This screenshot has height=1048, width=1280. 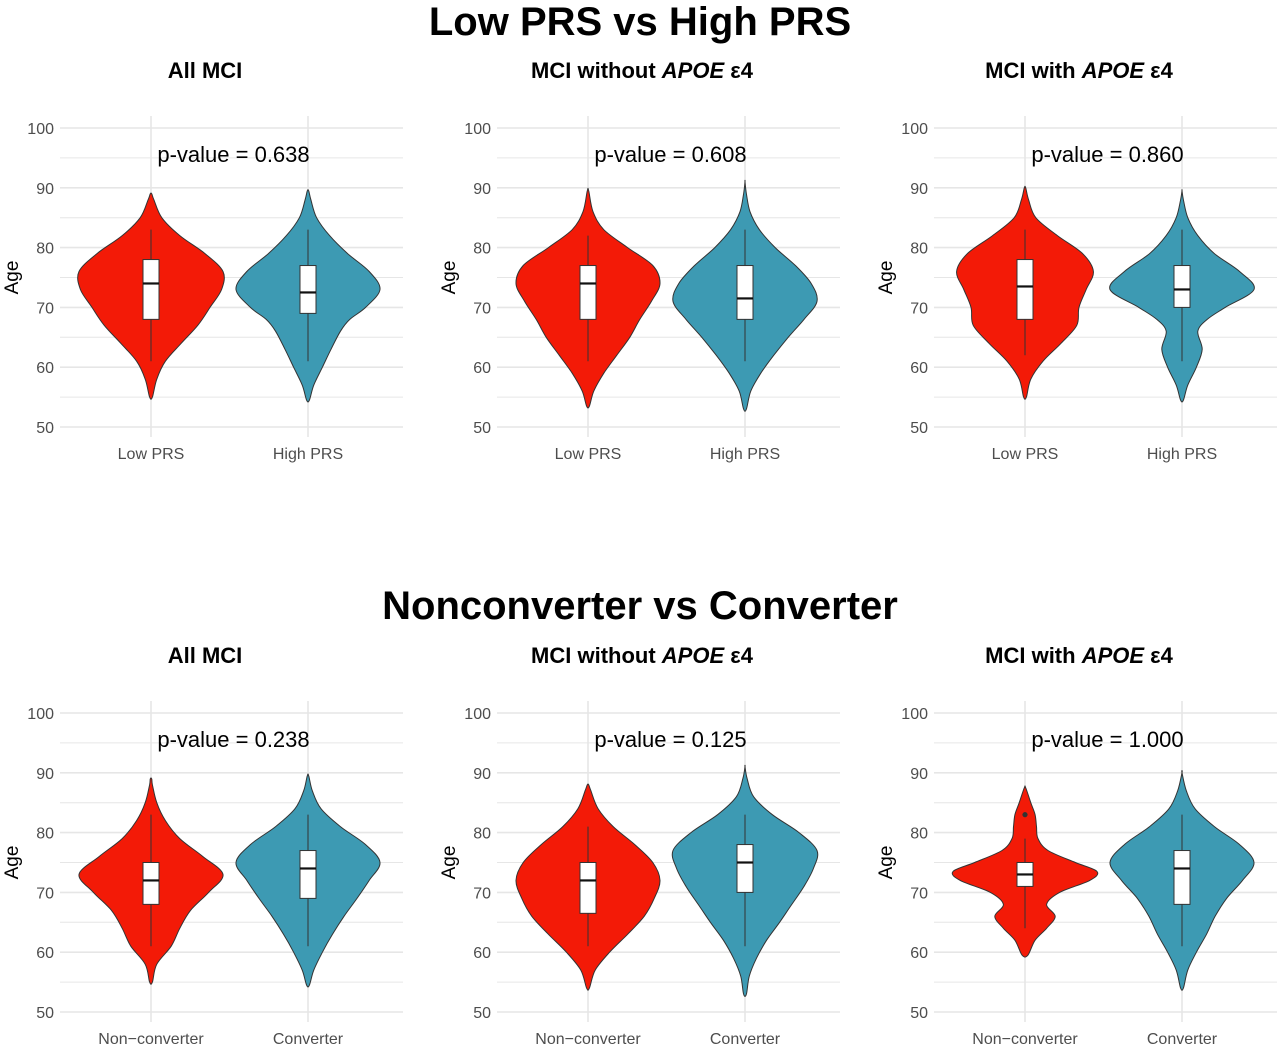 What do you see at coordinates (640, 606) in the screenshot?
I see `section-title-converter: Nonconverter vs Converter` at bounding box center [640, 606].